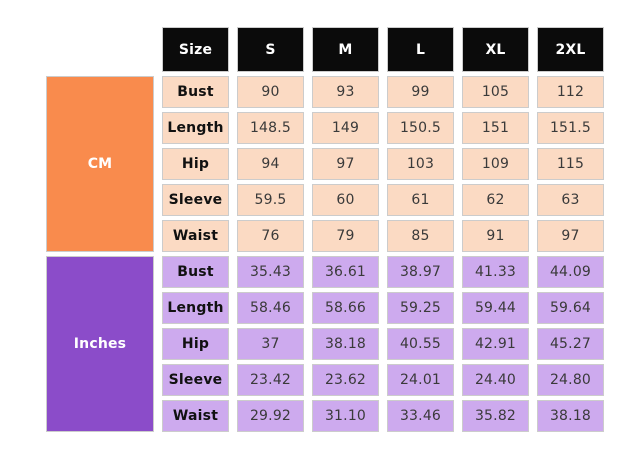 The height and width of the screenshot is (454, 640). What do you see at coordinates (195, 416) in the screenshot?
I see `measurement-label-inches-waist: Waist` at bounding box center [195, 416].